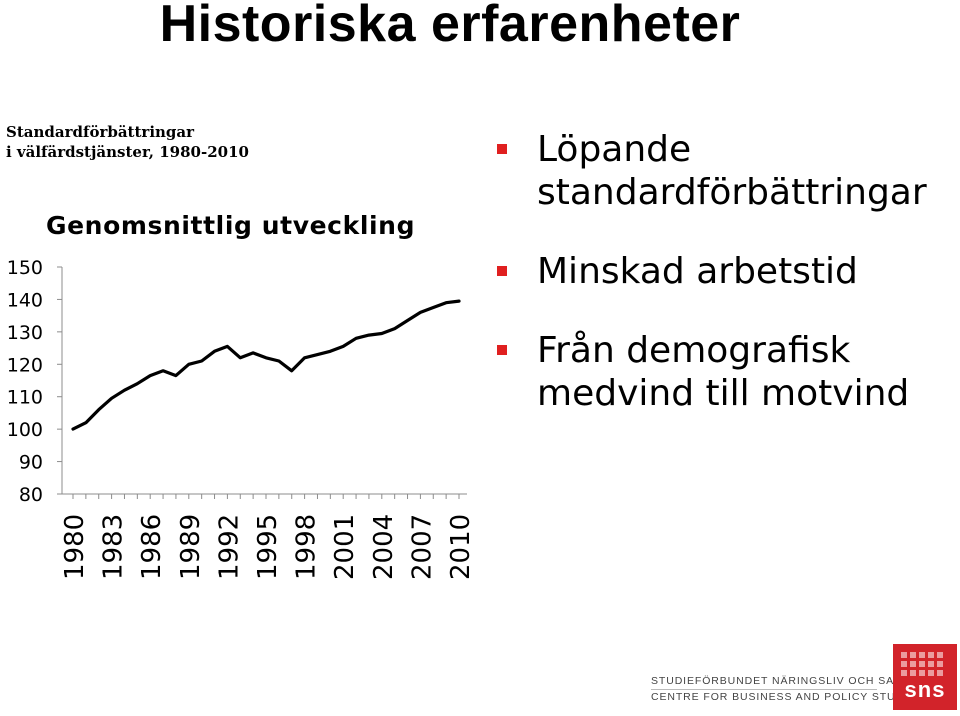 The image size is (960, 716). I want to click on series-line, so click(266, 365).